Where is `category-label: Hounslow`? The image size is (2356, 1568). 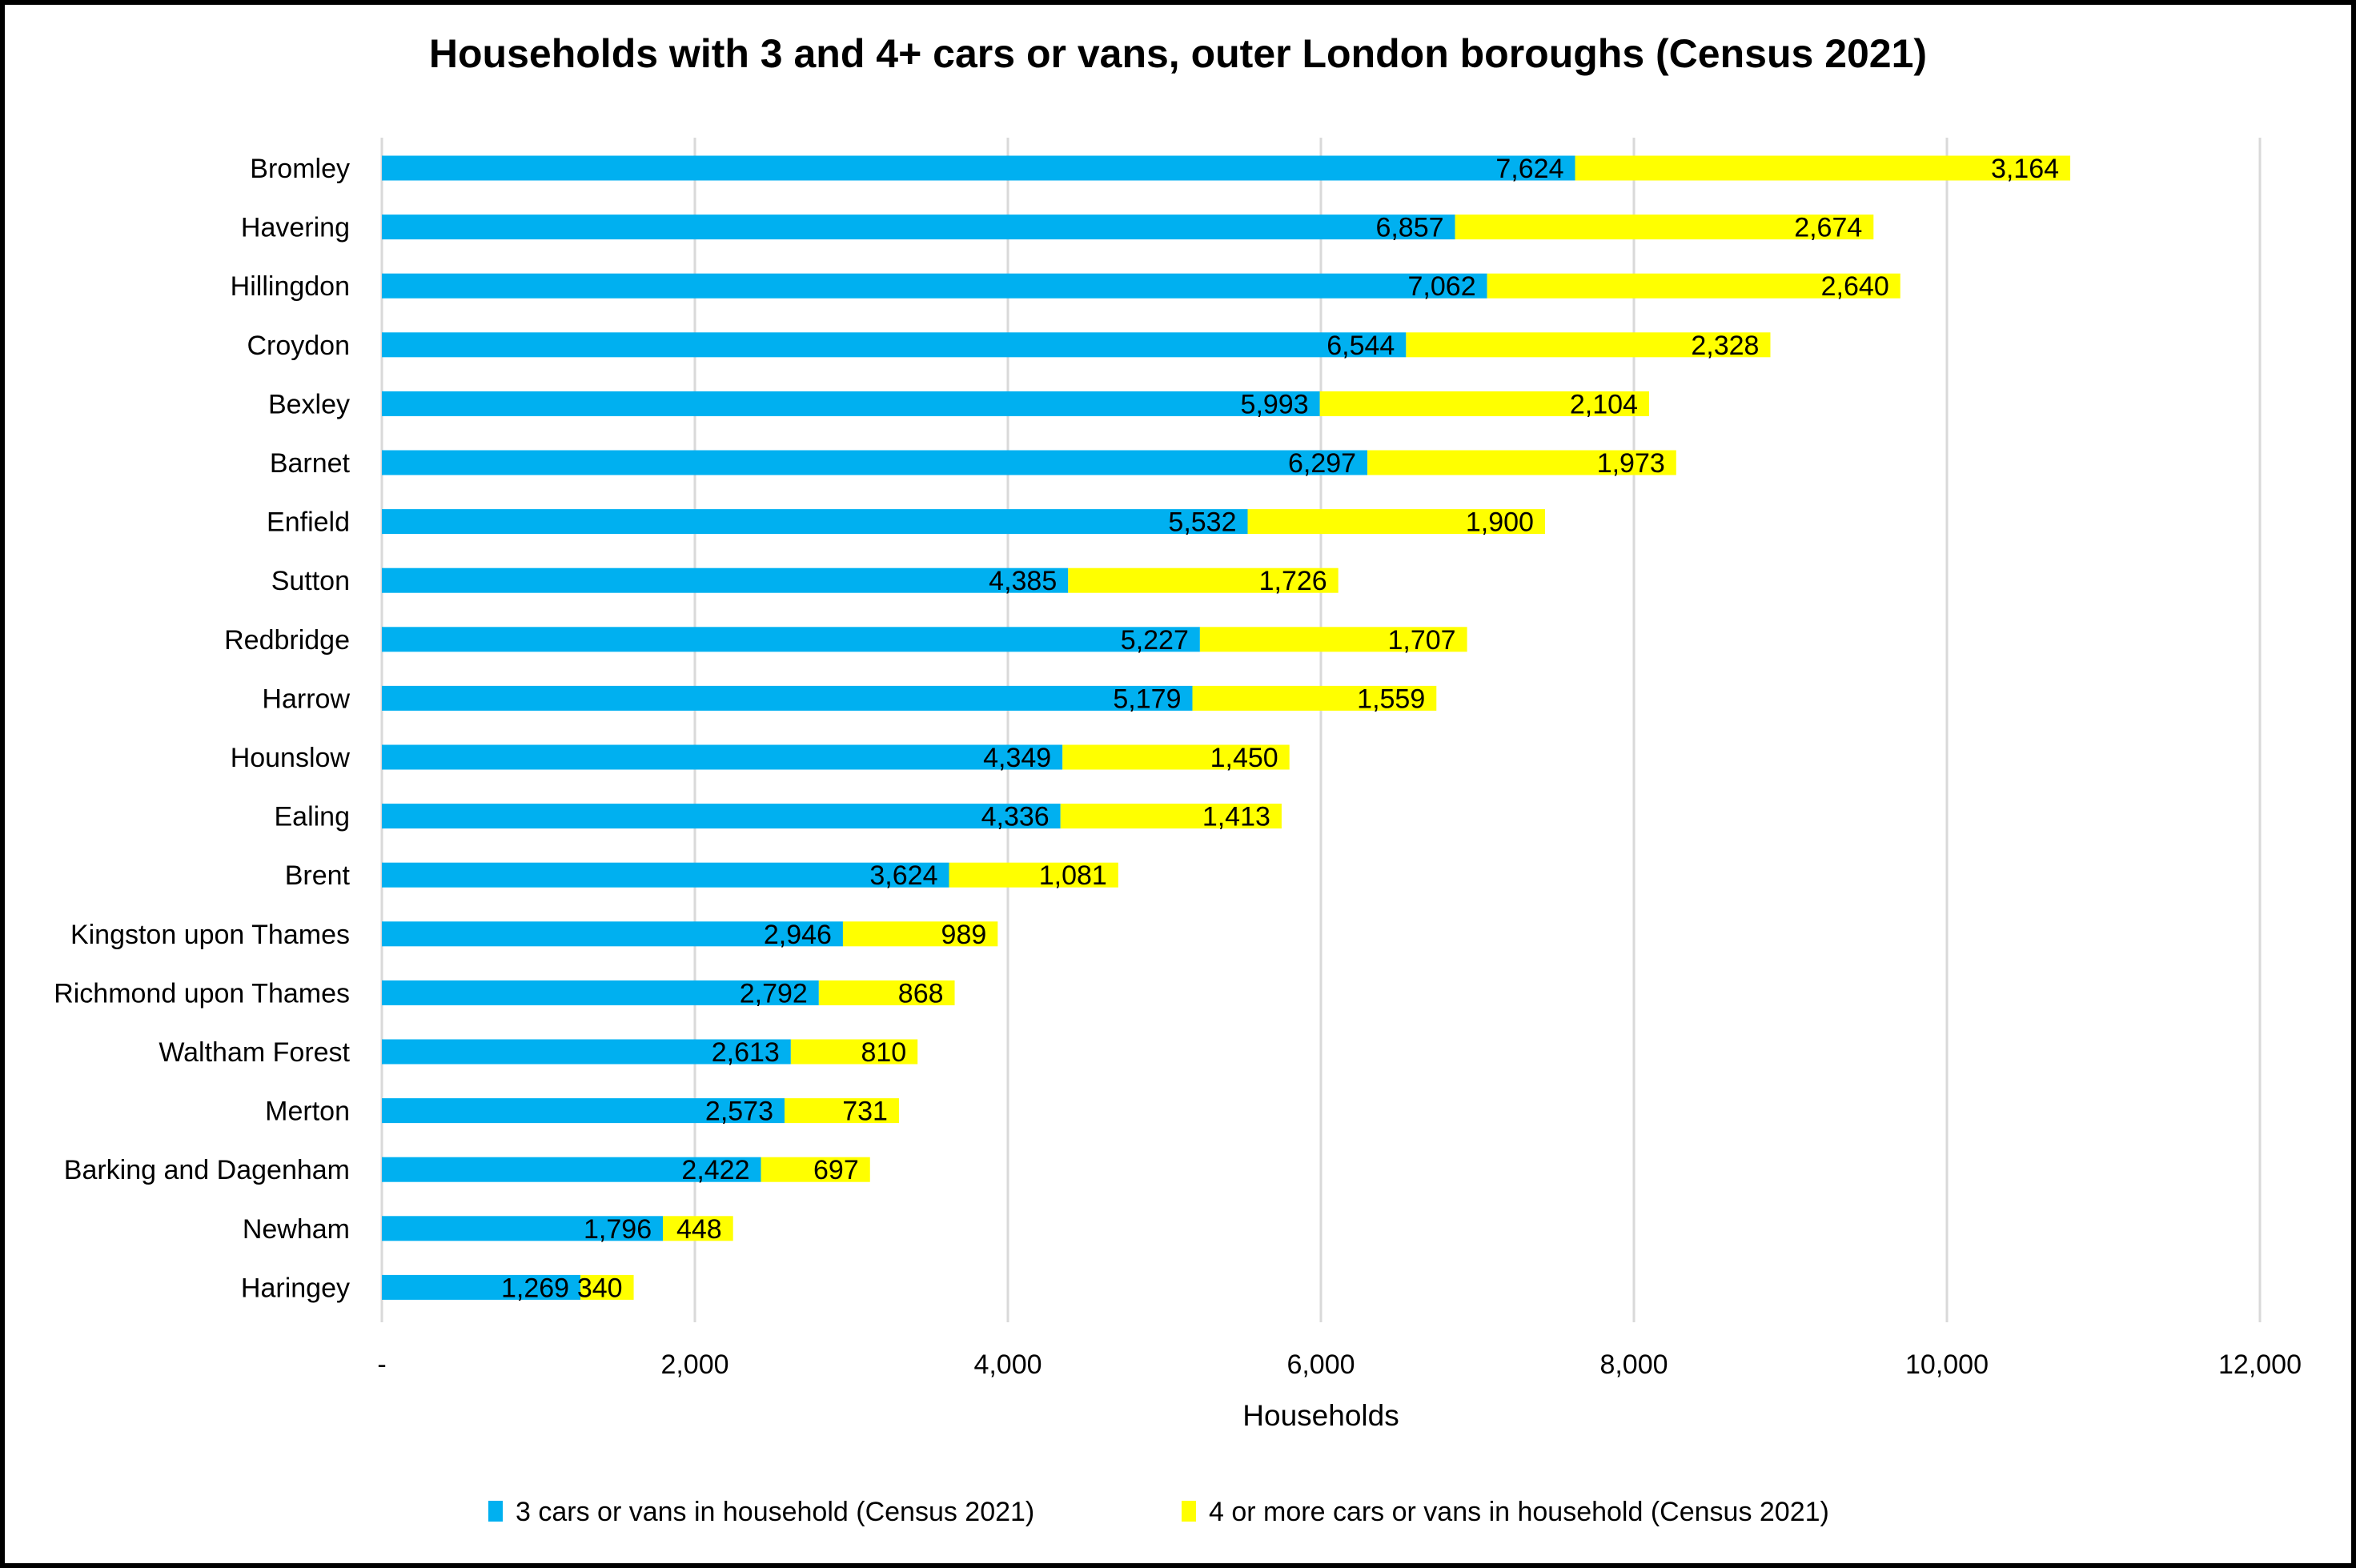 category-label: Hounslow is located at coordinates (291, 758).